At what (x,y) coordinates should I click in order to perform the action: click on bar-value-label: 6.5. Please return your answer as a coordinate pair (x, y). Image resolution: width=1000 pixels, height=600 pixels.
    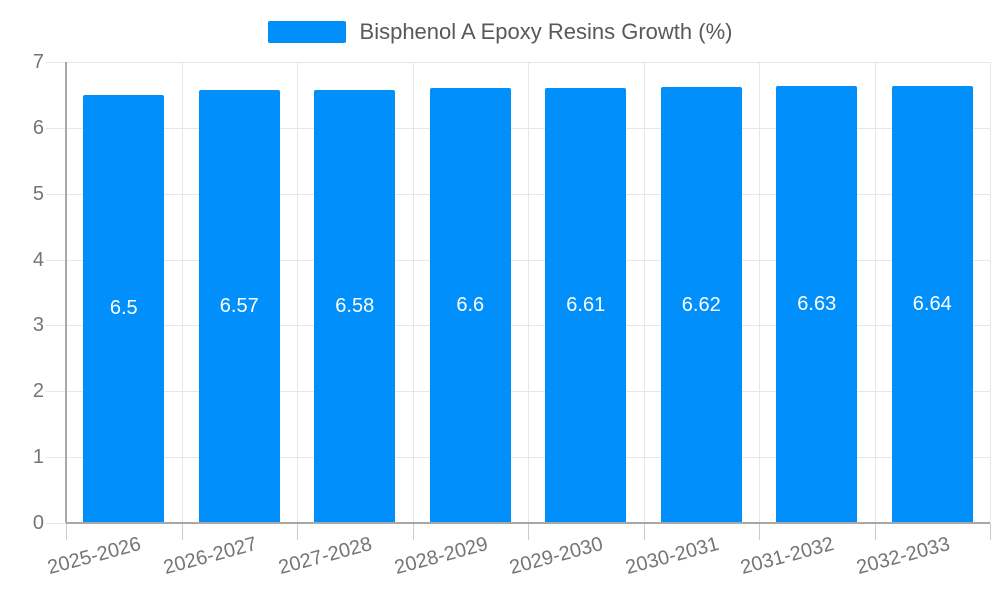
    Looking at the image, I should click on (123, 308).